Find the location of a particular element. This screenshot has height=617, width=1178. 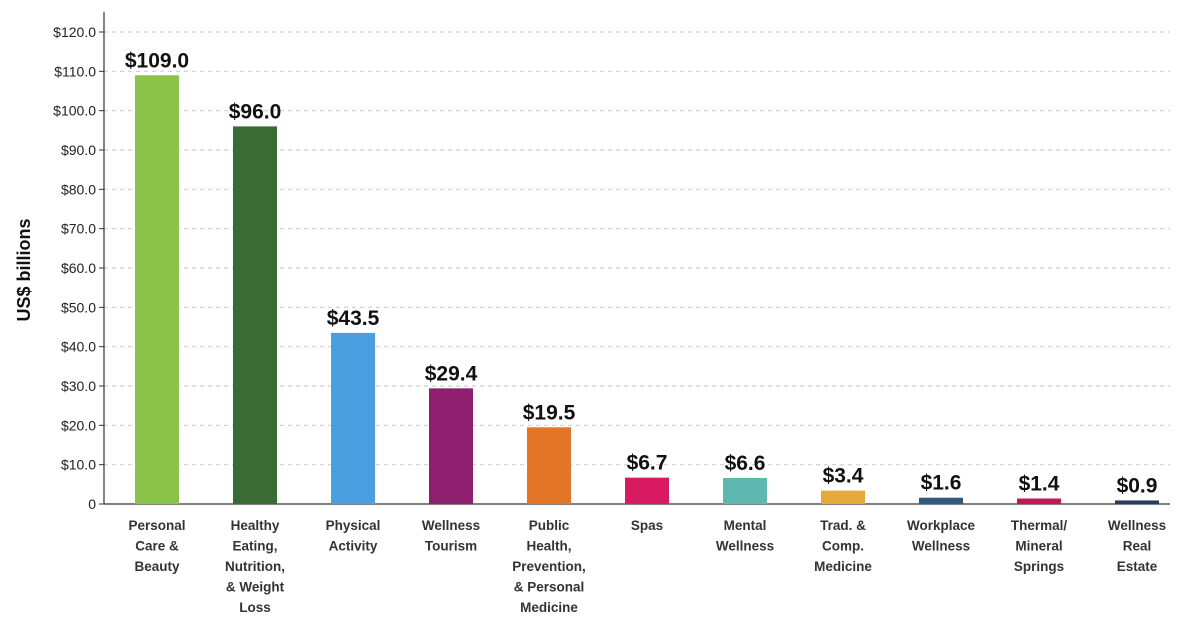

data-label: $109.0 is located at coordinates (157, 60).